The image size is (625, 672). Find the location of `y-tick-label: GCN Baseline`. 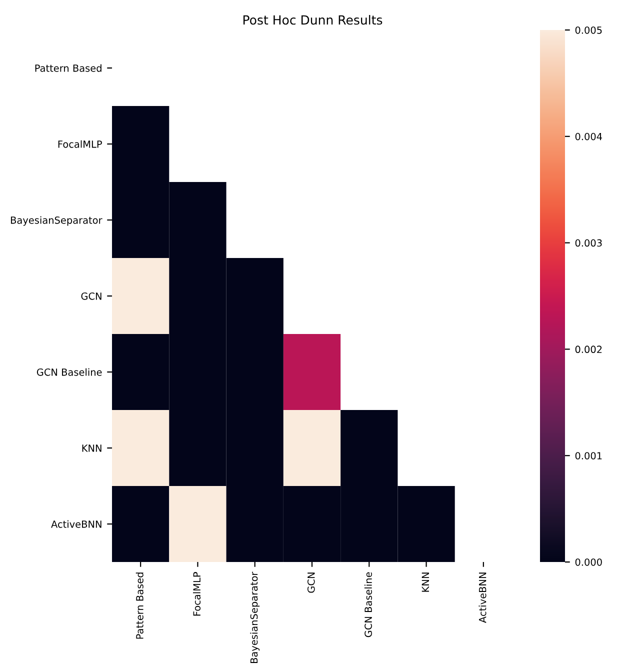

y-tick-label: GCN Baseline is located at coordinates (69, 372).